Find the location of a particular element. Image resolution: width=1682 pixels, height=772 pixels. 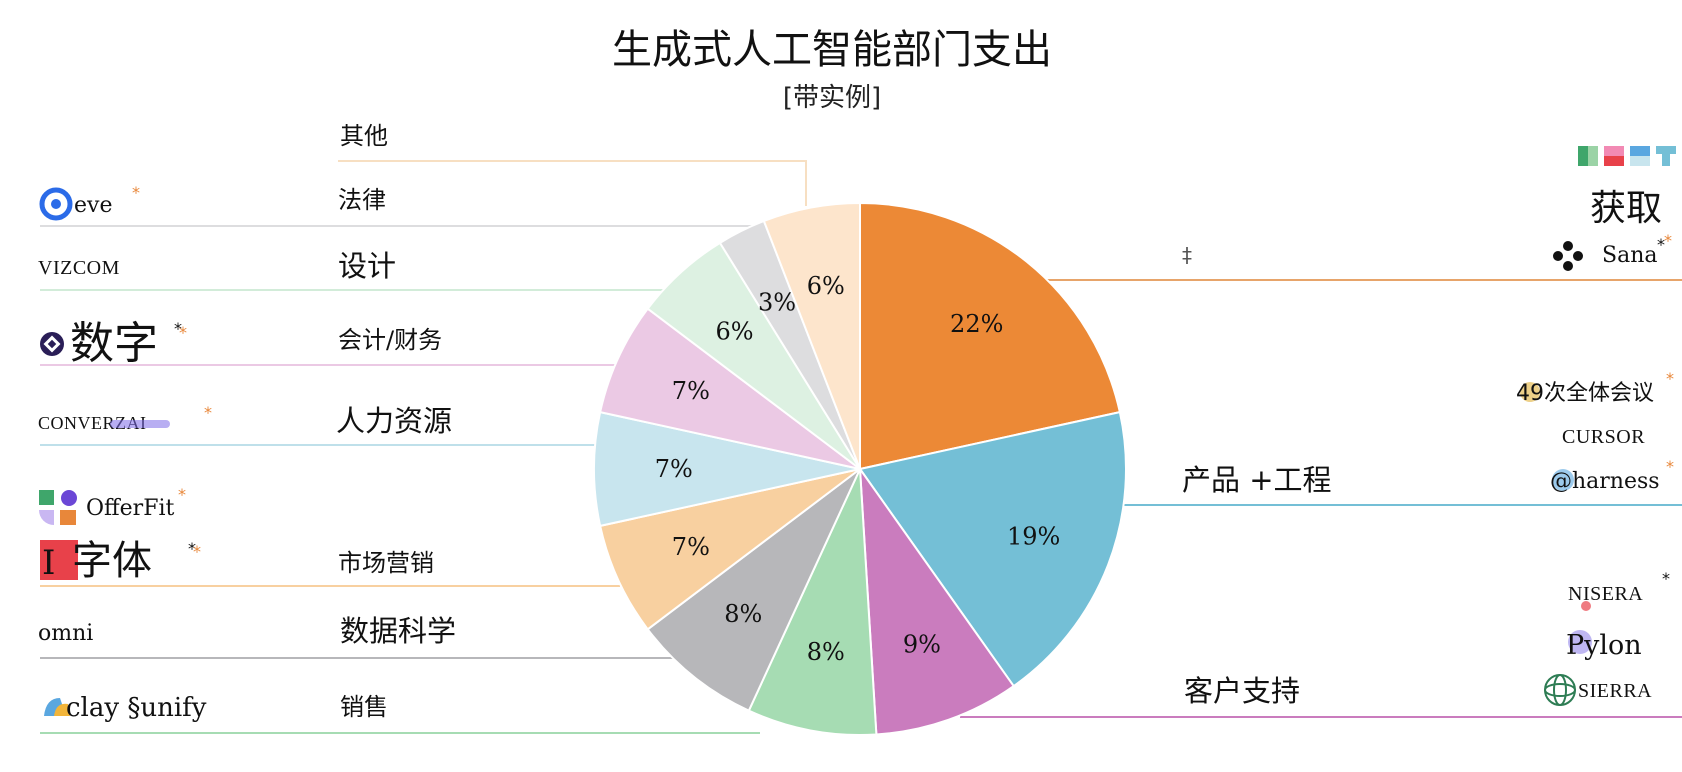

category-label-sales: 销售 is located at coordinates (364, 707).